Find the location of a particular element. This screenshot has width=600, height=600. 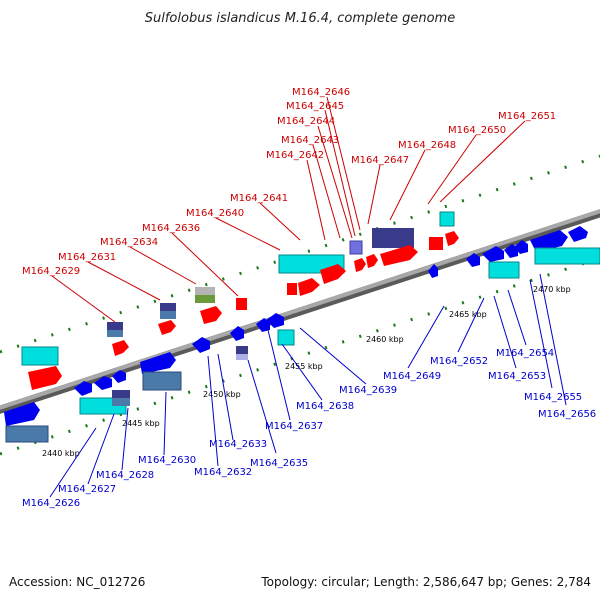

gene-label-M164_2629: M164_2629 is located at coordinates (51, 271).